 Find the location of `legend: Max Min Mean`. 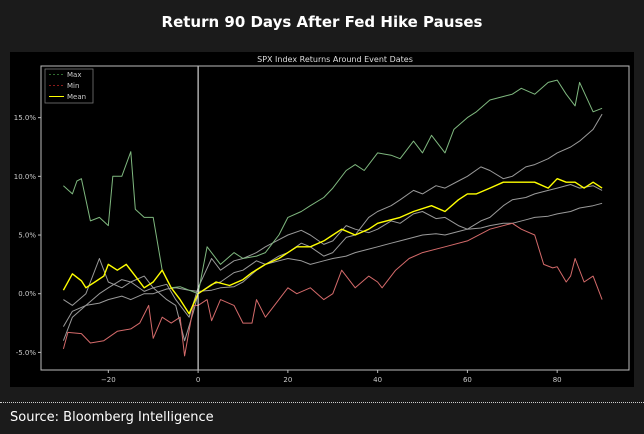

legend: Max Min Mean is located at coordinates (69, 86).